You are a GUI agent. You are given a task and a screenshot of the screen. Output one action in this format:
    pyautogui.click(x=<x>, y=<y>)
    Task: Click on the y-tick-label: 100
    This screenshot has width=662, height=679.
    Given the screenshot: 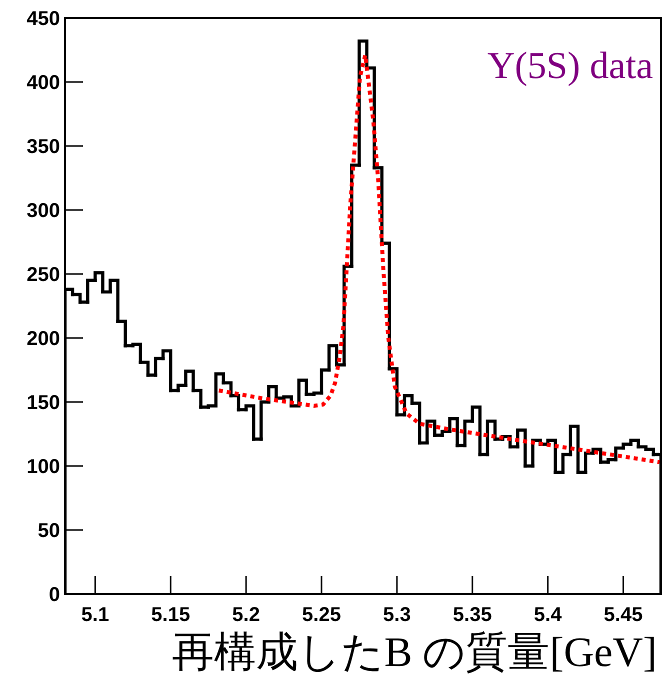 What is the action you would take?
    pyautogui.click(x=43, y=467)
    